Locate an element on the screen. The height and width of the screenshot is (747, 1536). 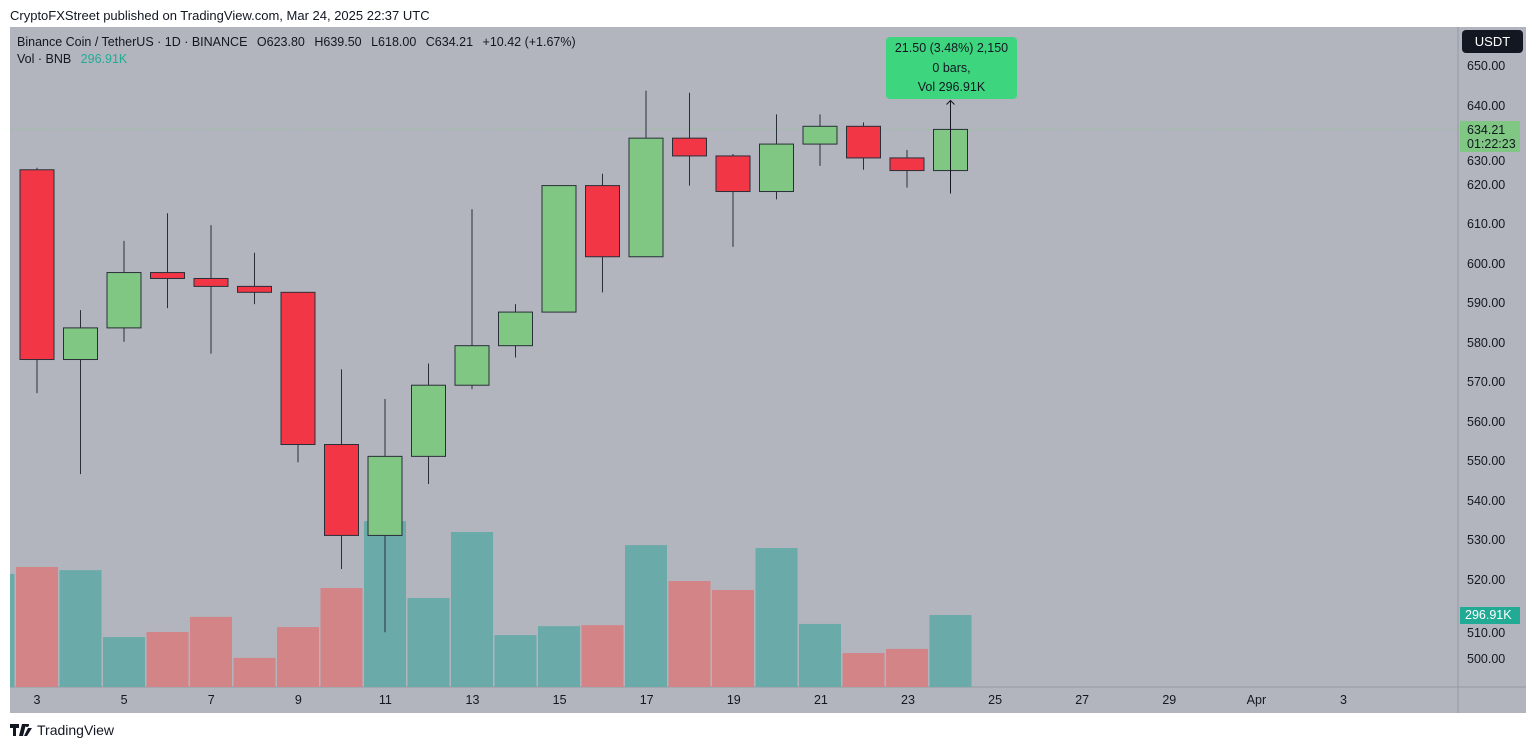
bar-countdown: 01:22:23 is located at coordinates (1491, 144).